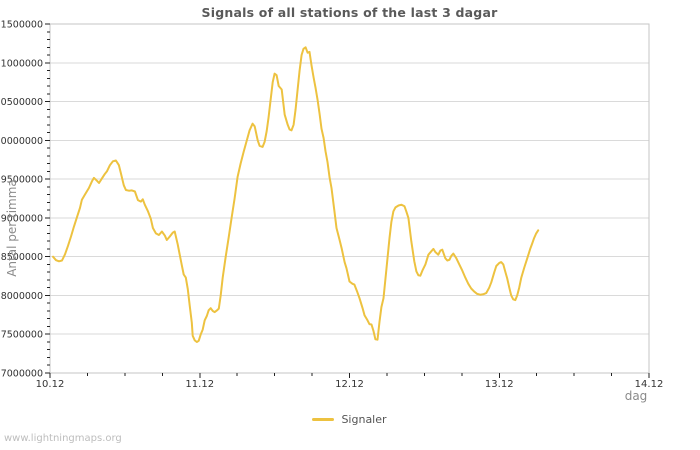 This screenshot has width=700, height=450. What do you see at coordinates (649, 384) in the screenshot?
I see `x-tick-label: 14.12` at bounding box center [649, 384].